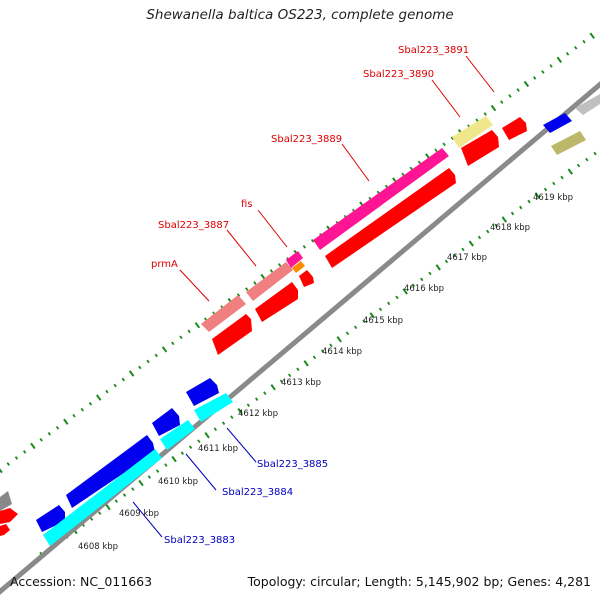 Image resolution: width=600 pixels, height=600 pixels. I want to click on label-callouts-bottom, so click(194, 482).